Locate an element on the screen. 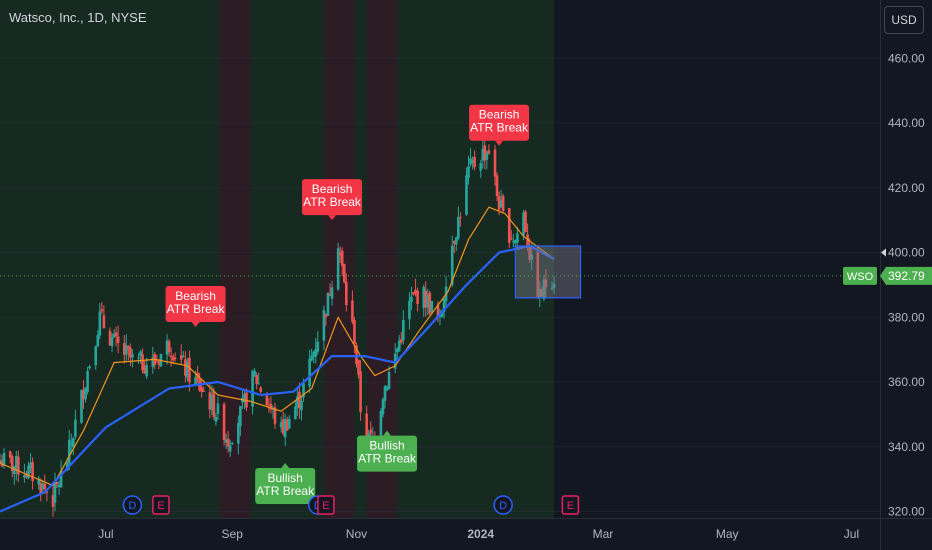  price-tick-label: 440.00 is located at coordinates (906, 123).